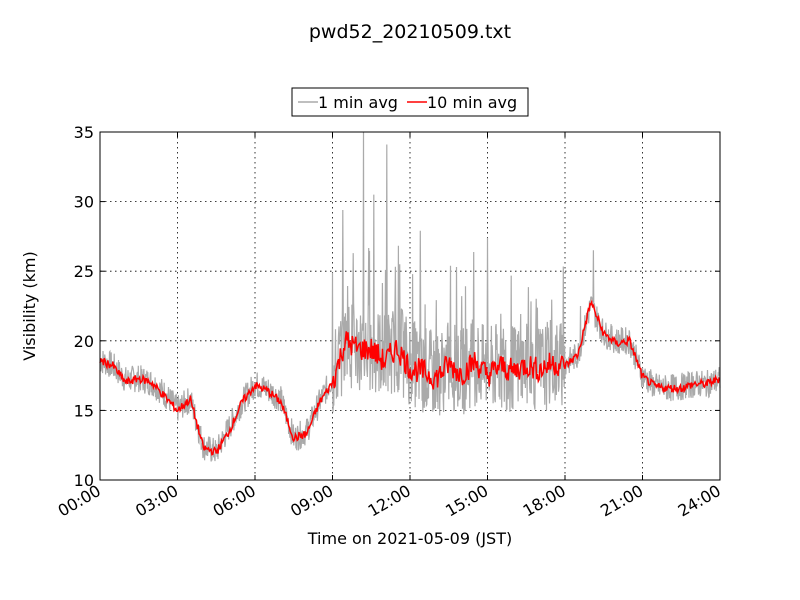 This screenshot has width=800, height=600. What do you see at coordinates (358, 102) in the screenshot?
I see `legend-label-1min: 1 min avg` at bounding box center [358, 102].